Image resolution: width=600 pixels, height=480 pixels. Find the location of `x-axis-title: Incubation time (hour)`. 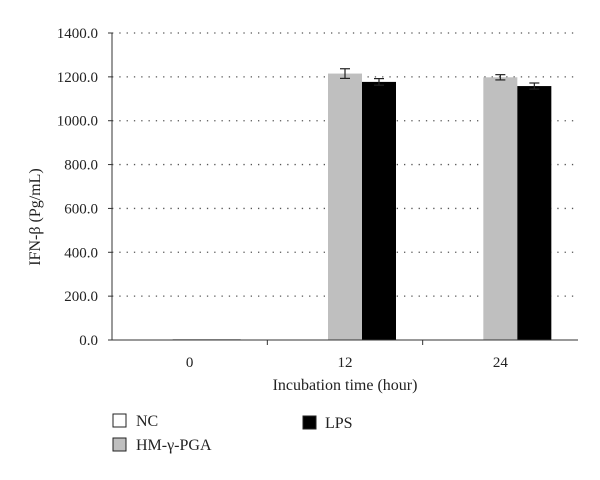

x-axis-title: Incubation time (hour) is located at coordinates (345, 385).